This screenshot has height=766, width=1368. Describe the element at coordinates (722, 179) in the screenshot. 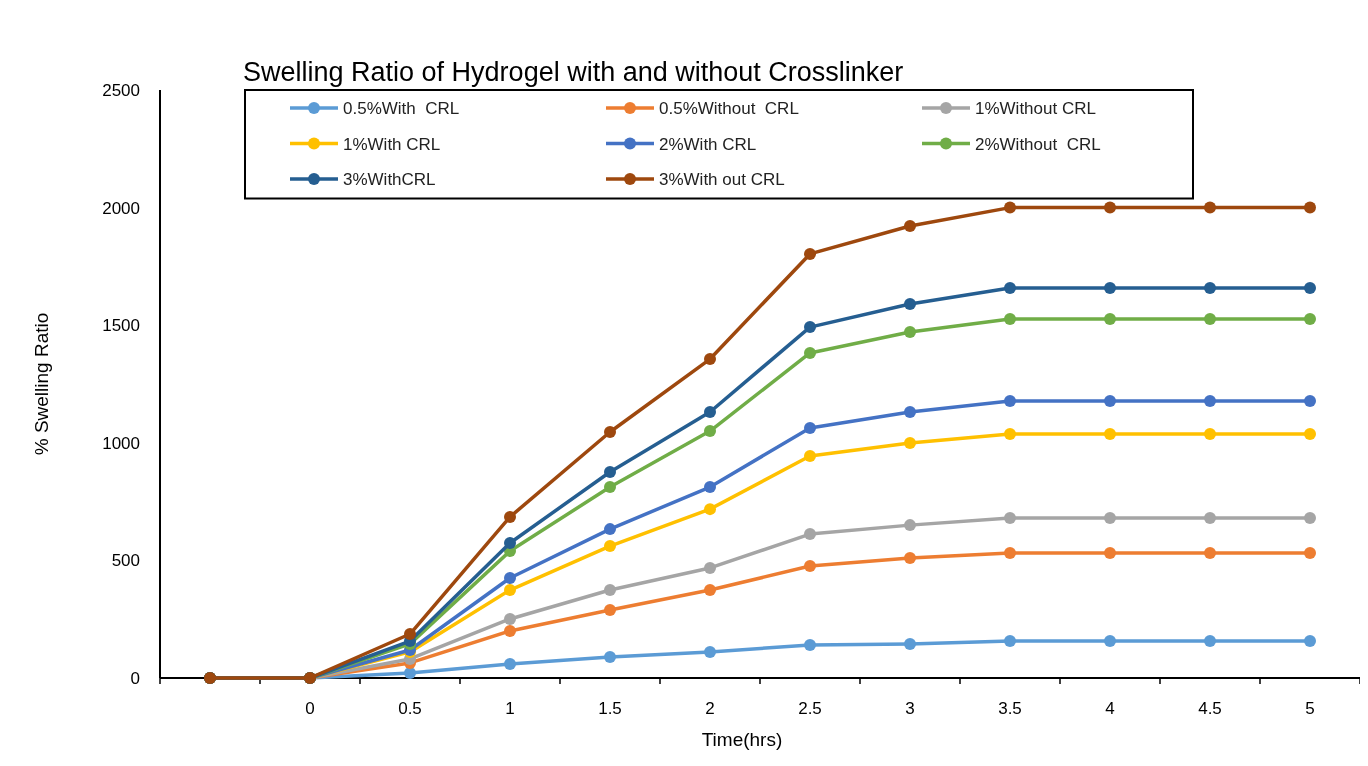

I see `legend-label: 3%With out CRL` at that location.